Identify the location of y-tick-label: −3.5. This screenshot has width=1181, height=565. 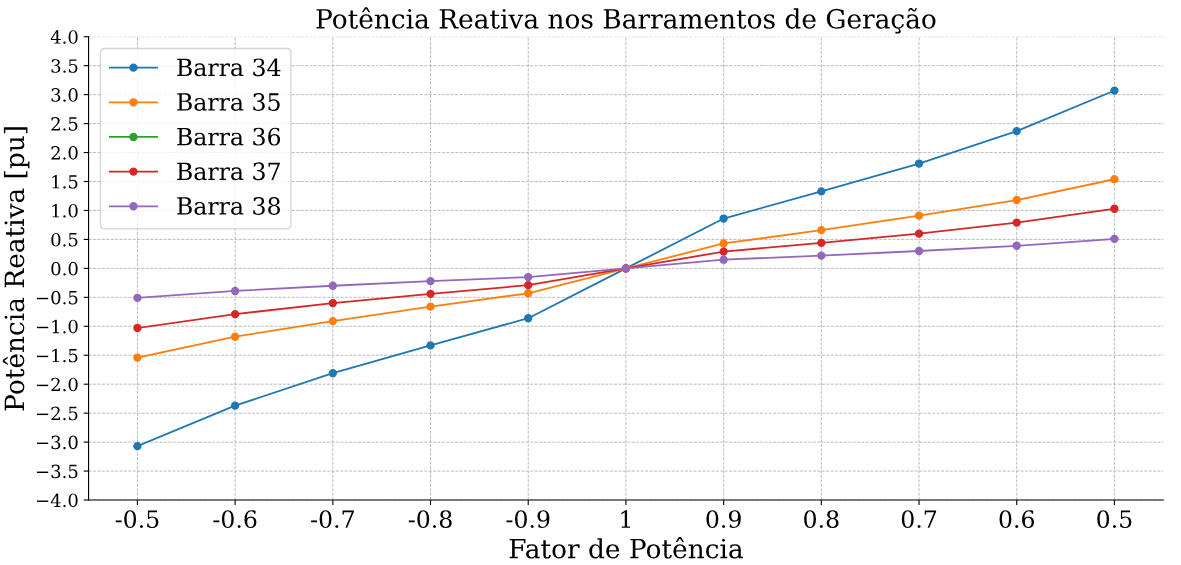
(57, 471).